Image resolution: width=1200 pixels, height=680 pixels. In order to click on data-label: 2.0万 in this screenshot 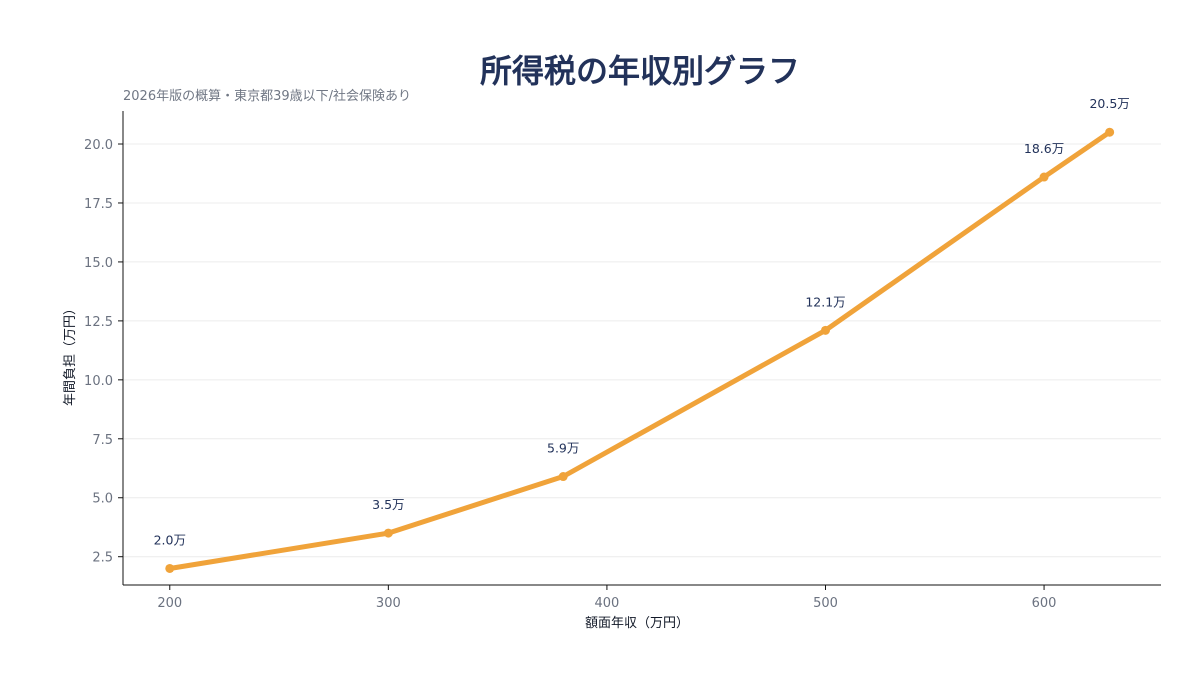, I will do `click(170, 539)`.